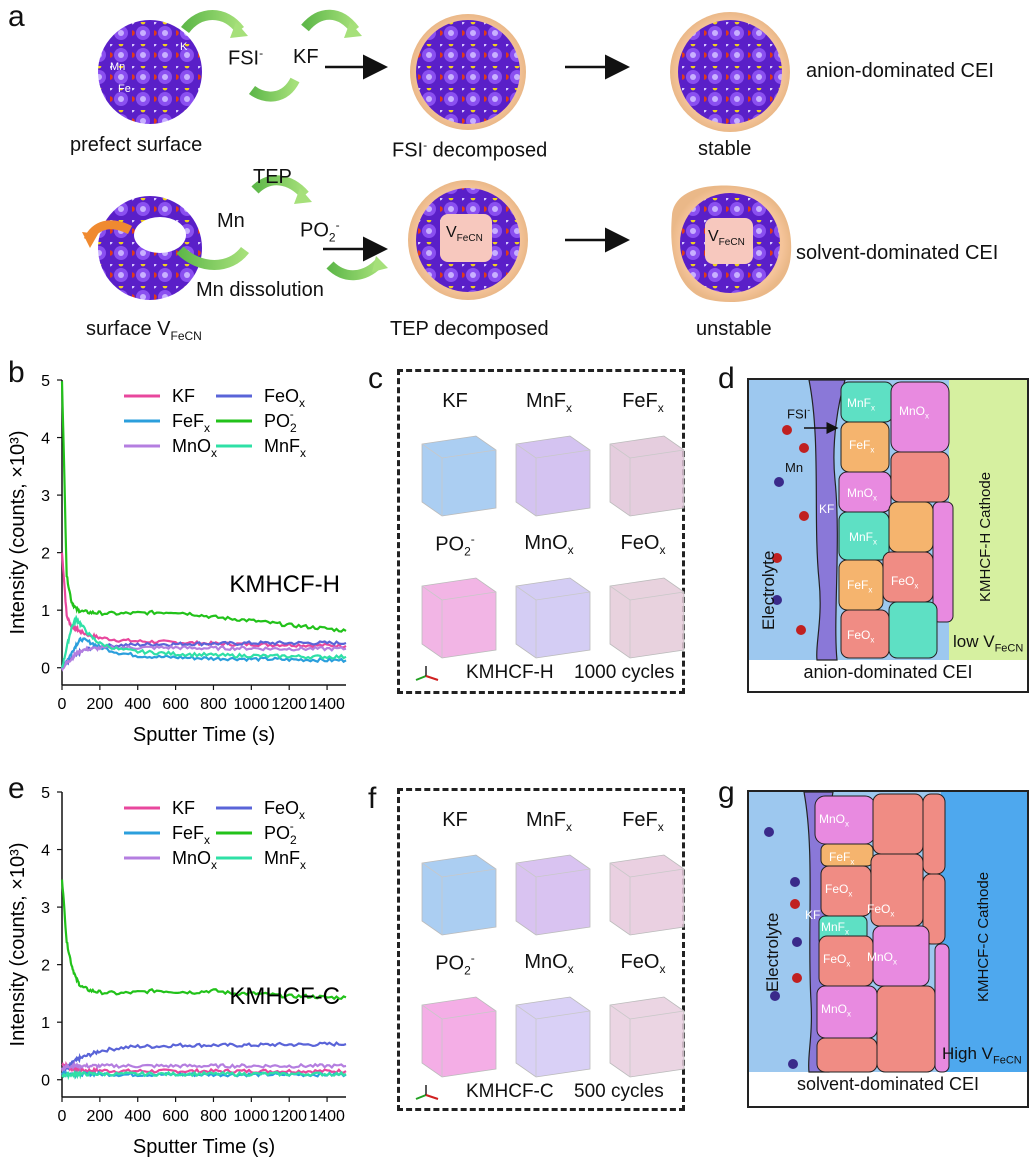 Image resolution: width=1031 pixels, height=1164 pixels. What do you see at coordinates (260, 290) in the screenshot?
I see `mn-dissolution-label: Mn dissolution` at bounding box center [260, 290].